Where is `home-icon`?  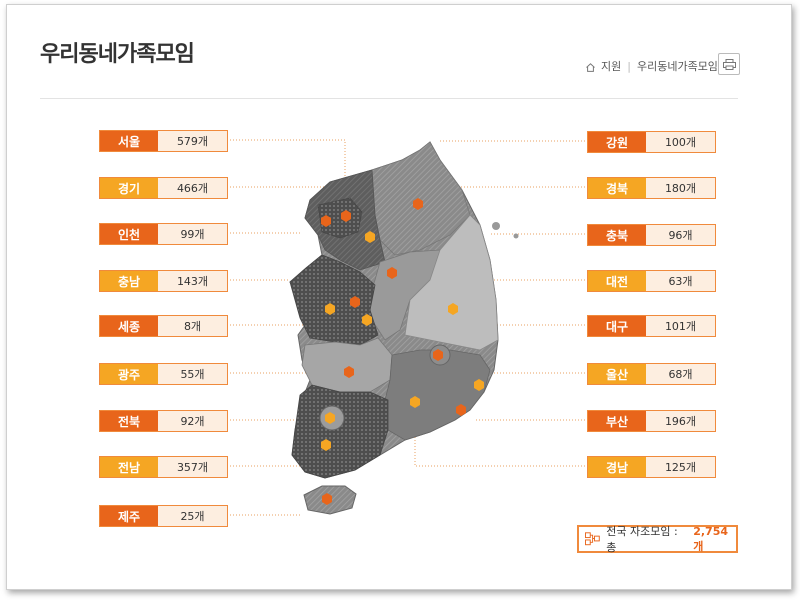
home-icon is located at coordinates (590, 67).